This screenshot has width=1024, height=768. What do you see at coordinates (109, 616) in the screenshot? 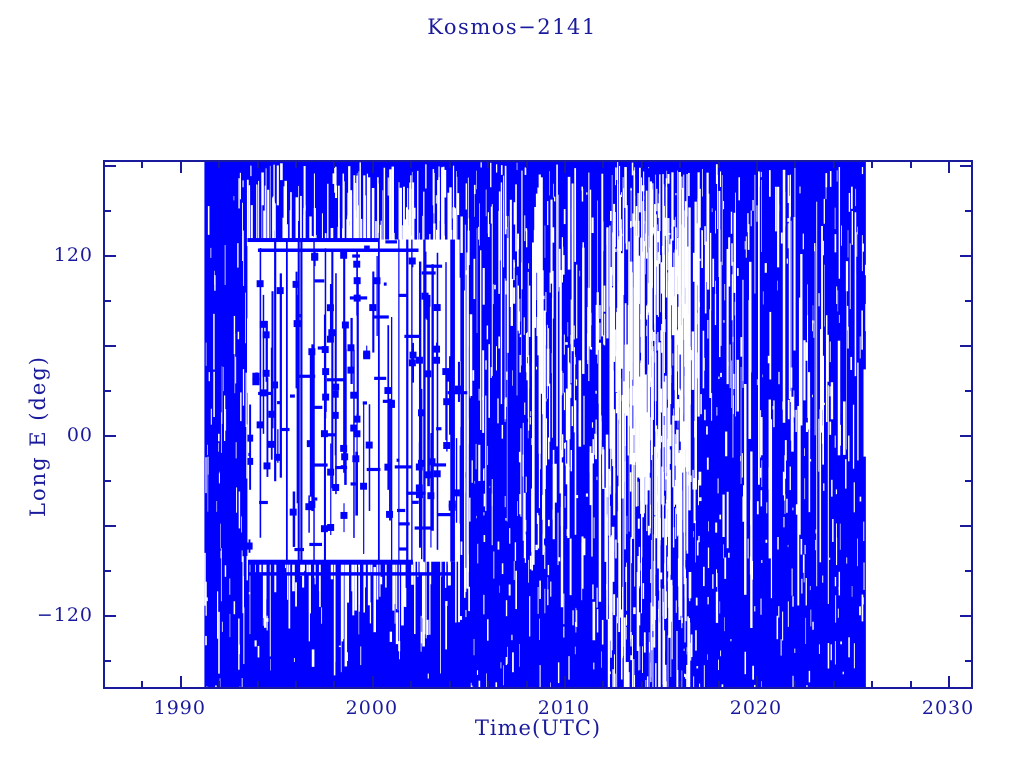
I see `y-tick--120` at bounding box center [109, 616].